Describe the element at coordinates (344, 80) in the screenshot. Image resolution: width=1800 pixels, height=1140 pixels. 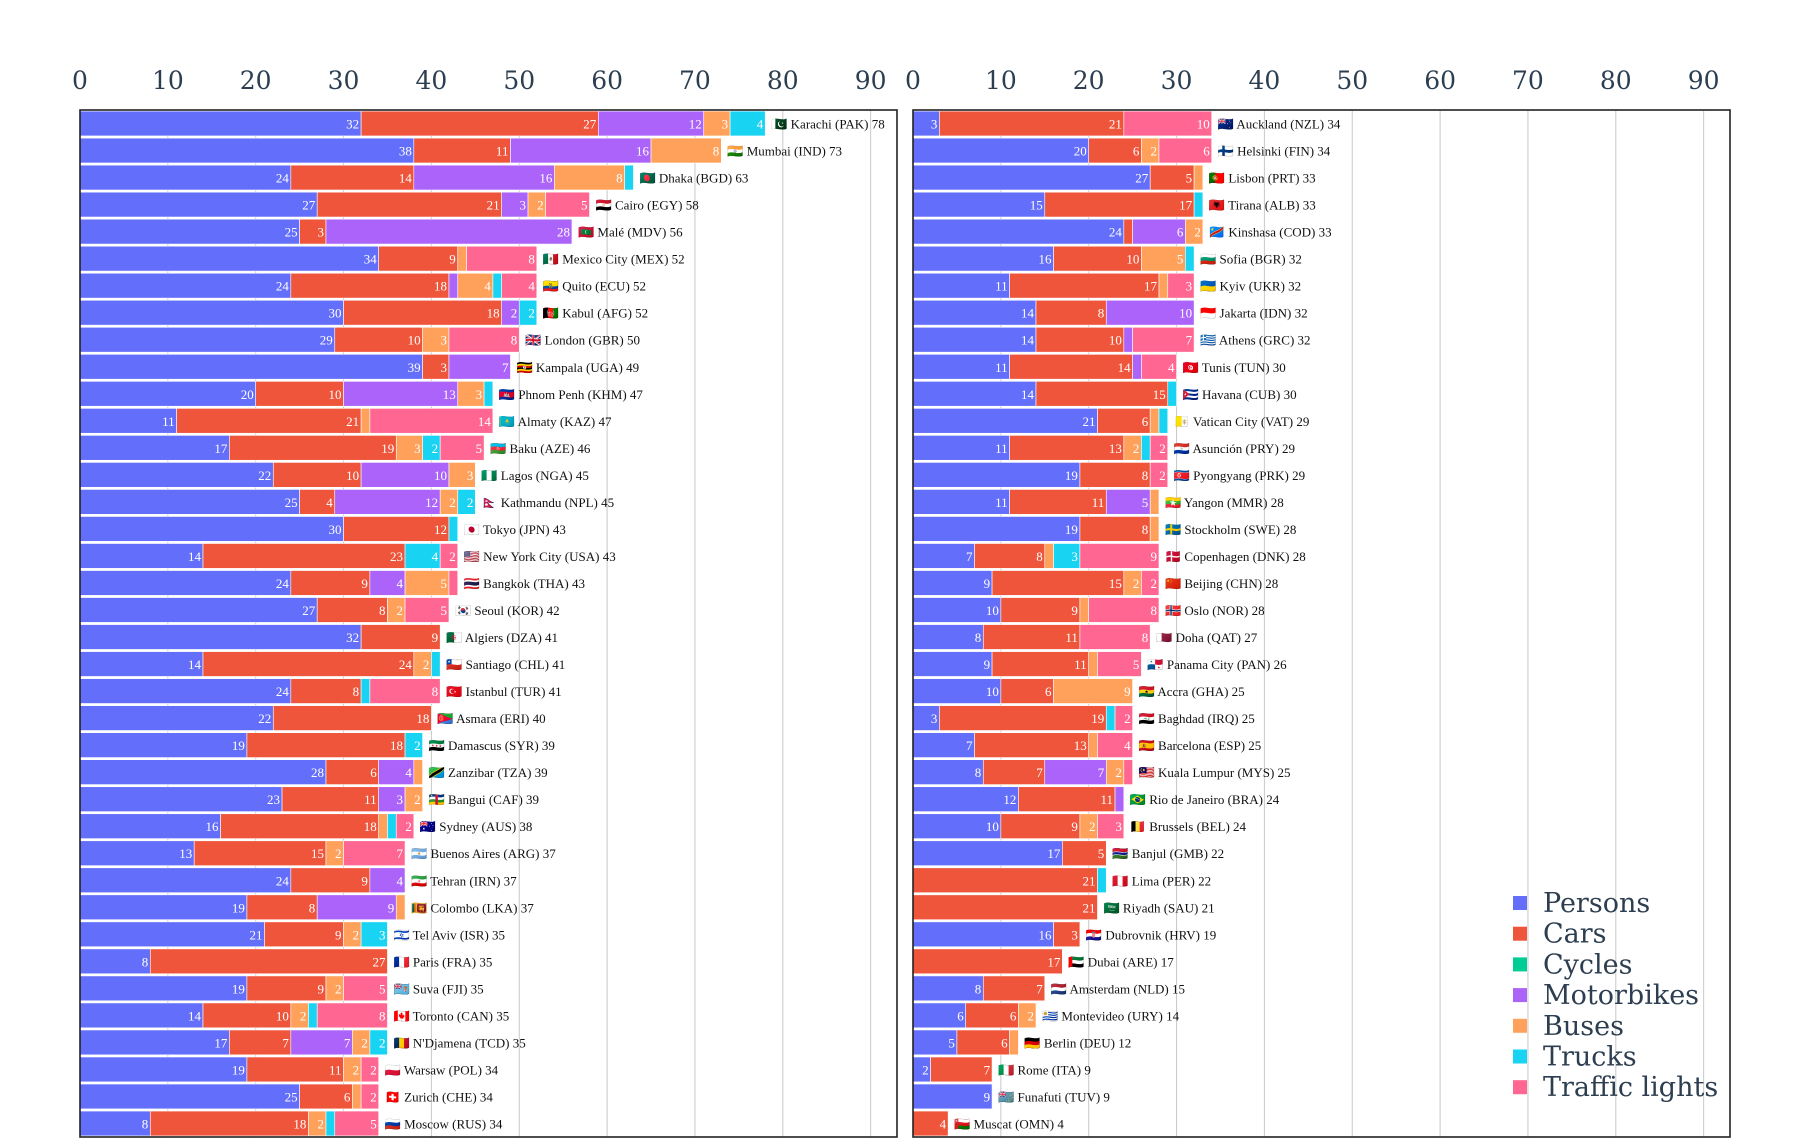
I see `x-tick-label: 30` at that location.